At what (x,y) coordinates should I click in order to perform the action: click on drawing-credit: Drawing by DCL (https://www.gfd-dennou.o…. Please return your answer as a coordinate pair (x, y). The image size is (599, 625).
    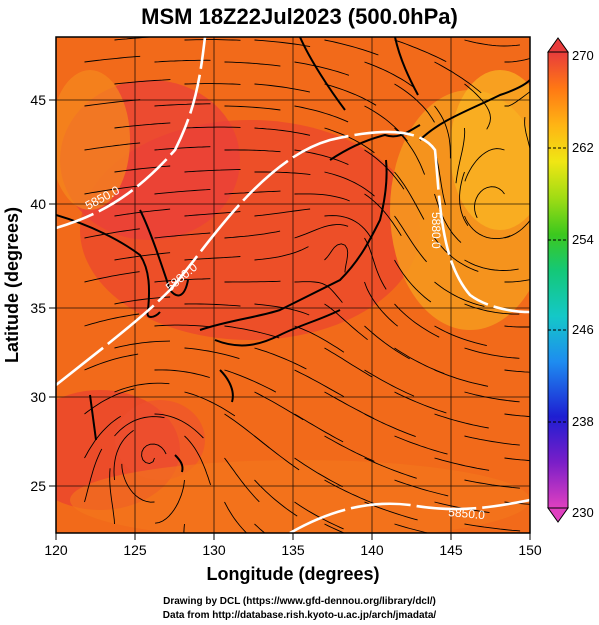
    Looking at the image, I should click on (299, 601).